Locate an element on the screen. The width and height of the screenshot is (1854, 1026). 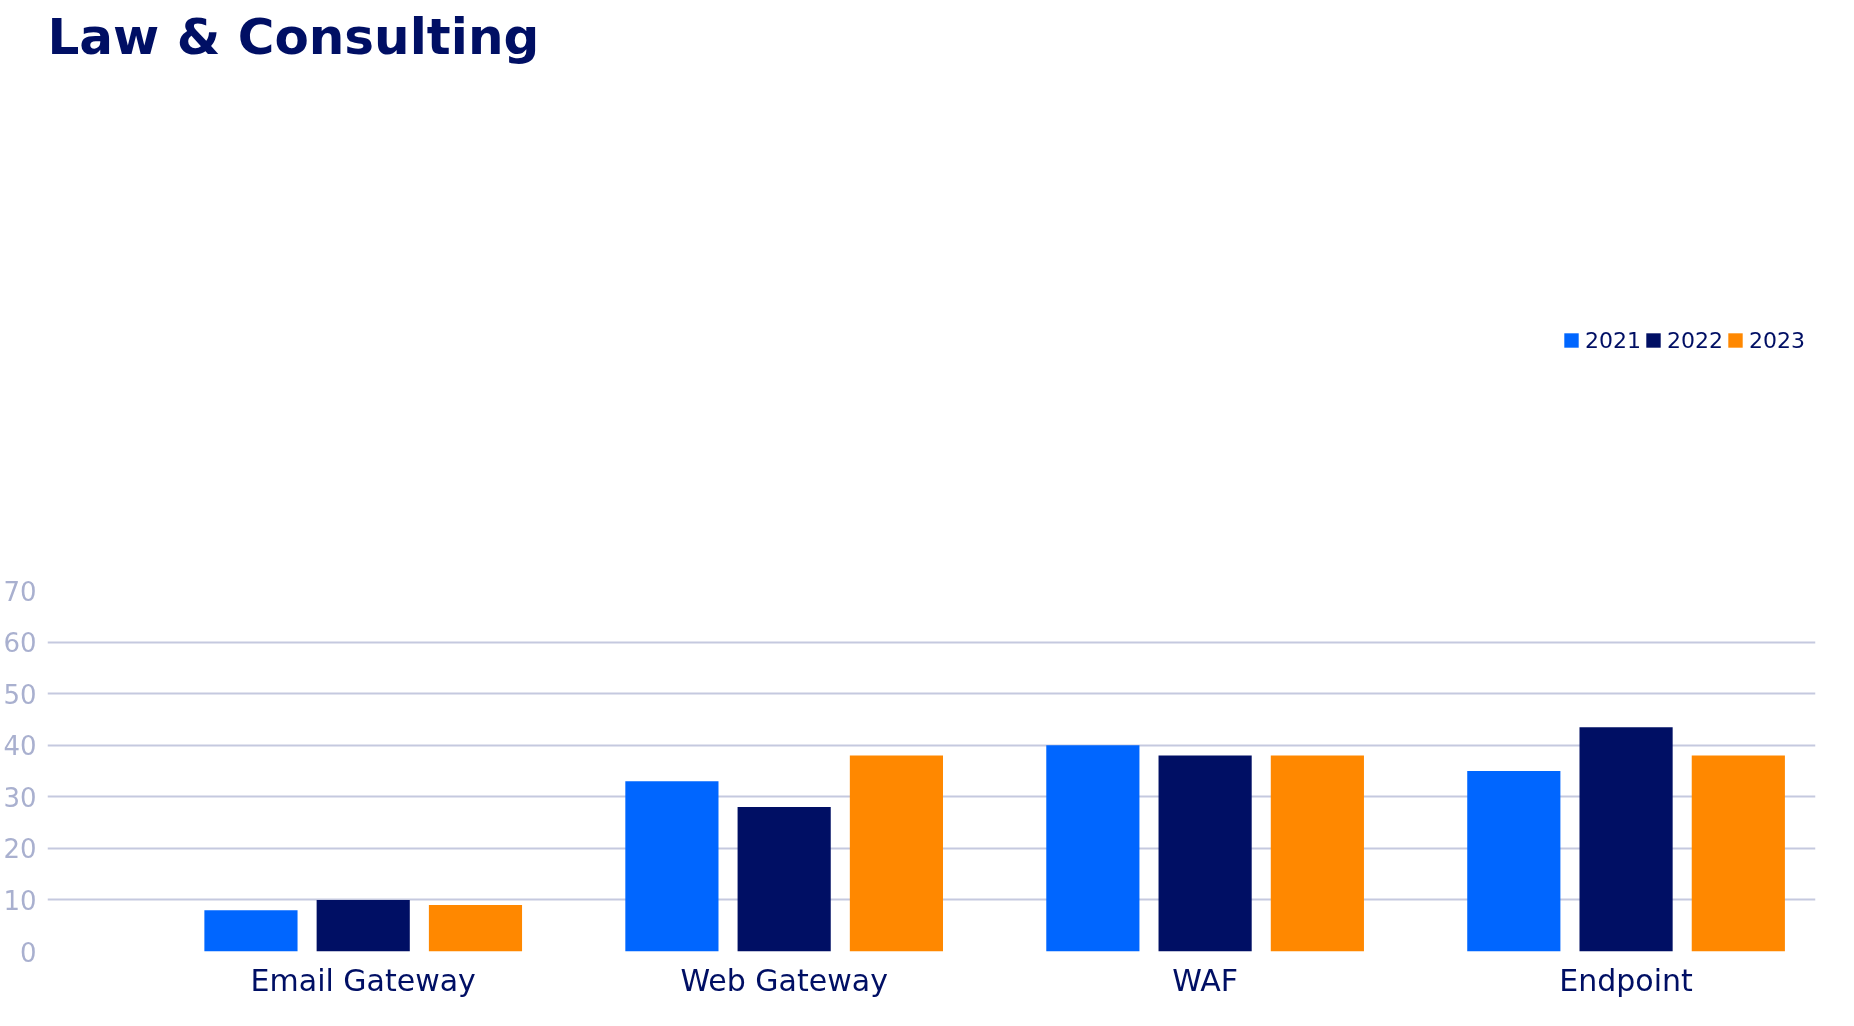
legend-label: 2021 is located at coordinates (1613, 340).